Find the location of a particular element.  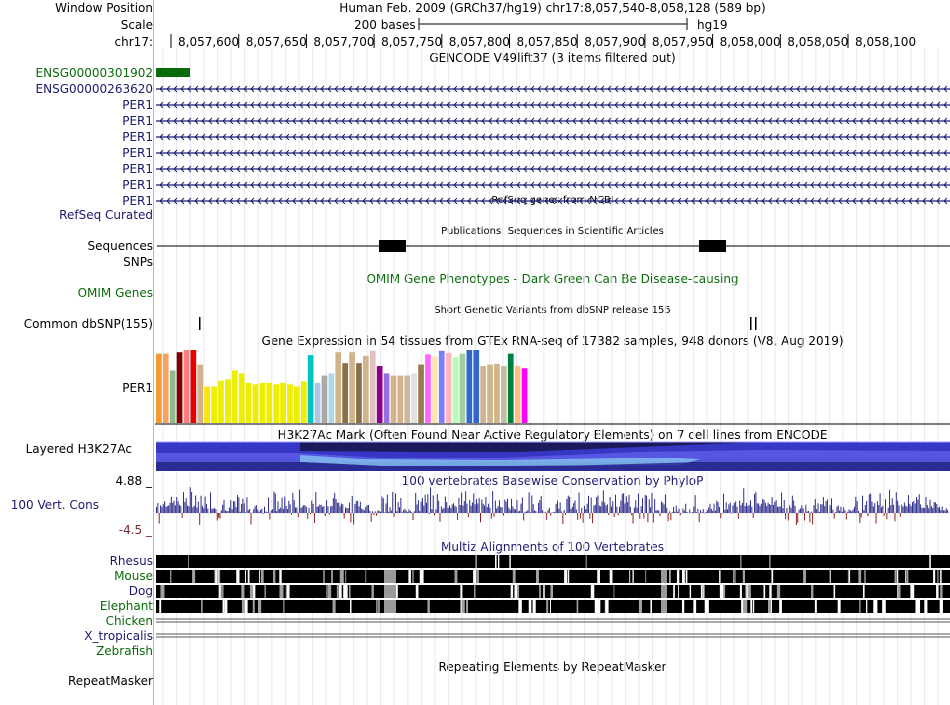

dbsnp-track-label: Common dbSNP(155) is located at coordinates (88, 324).